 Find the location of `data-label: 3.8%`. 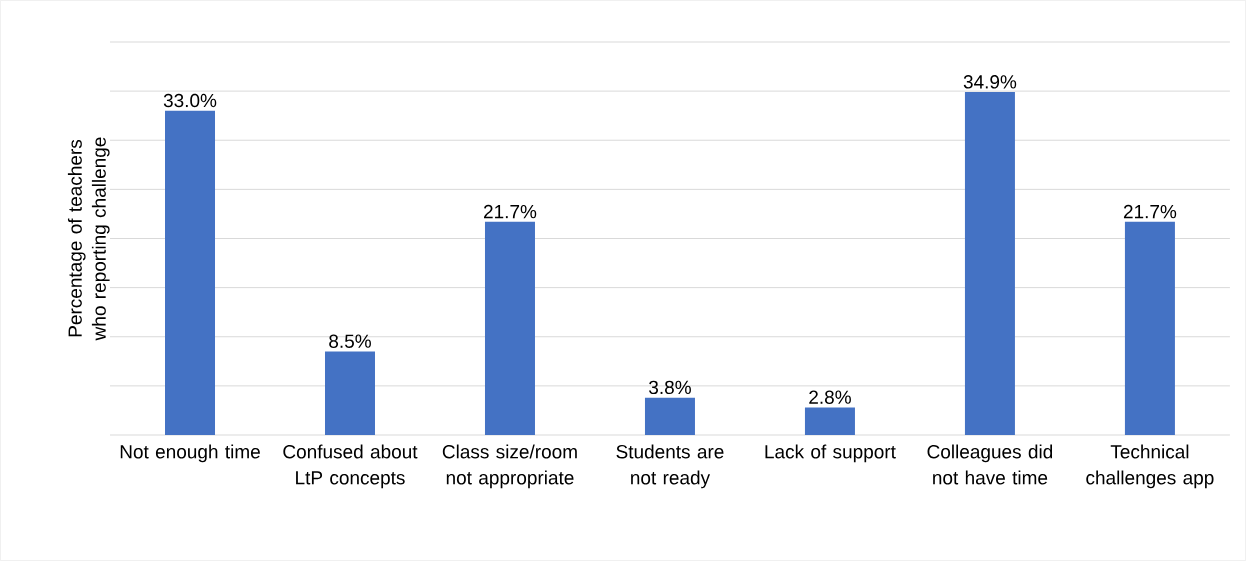

data-label: 3.8% is located at coordinates (670, 387).